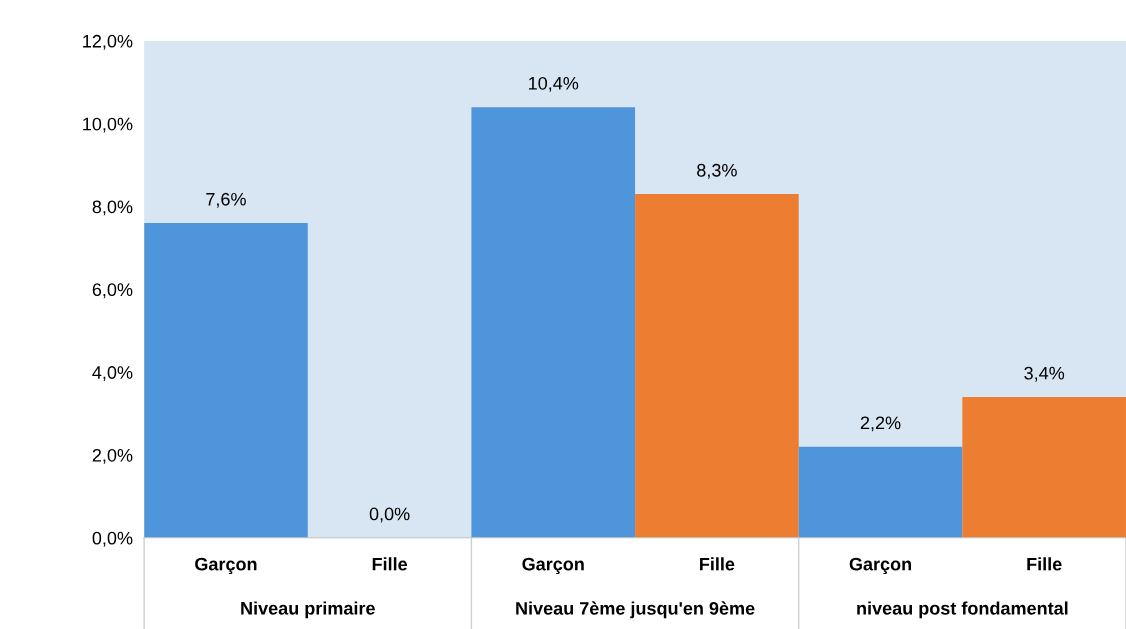 This screenshot has height=629, width=1126. I want to click on y-tick-label: 10,0%, so click(108, 125).